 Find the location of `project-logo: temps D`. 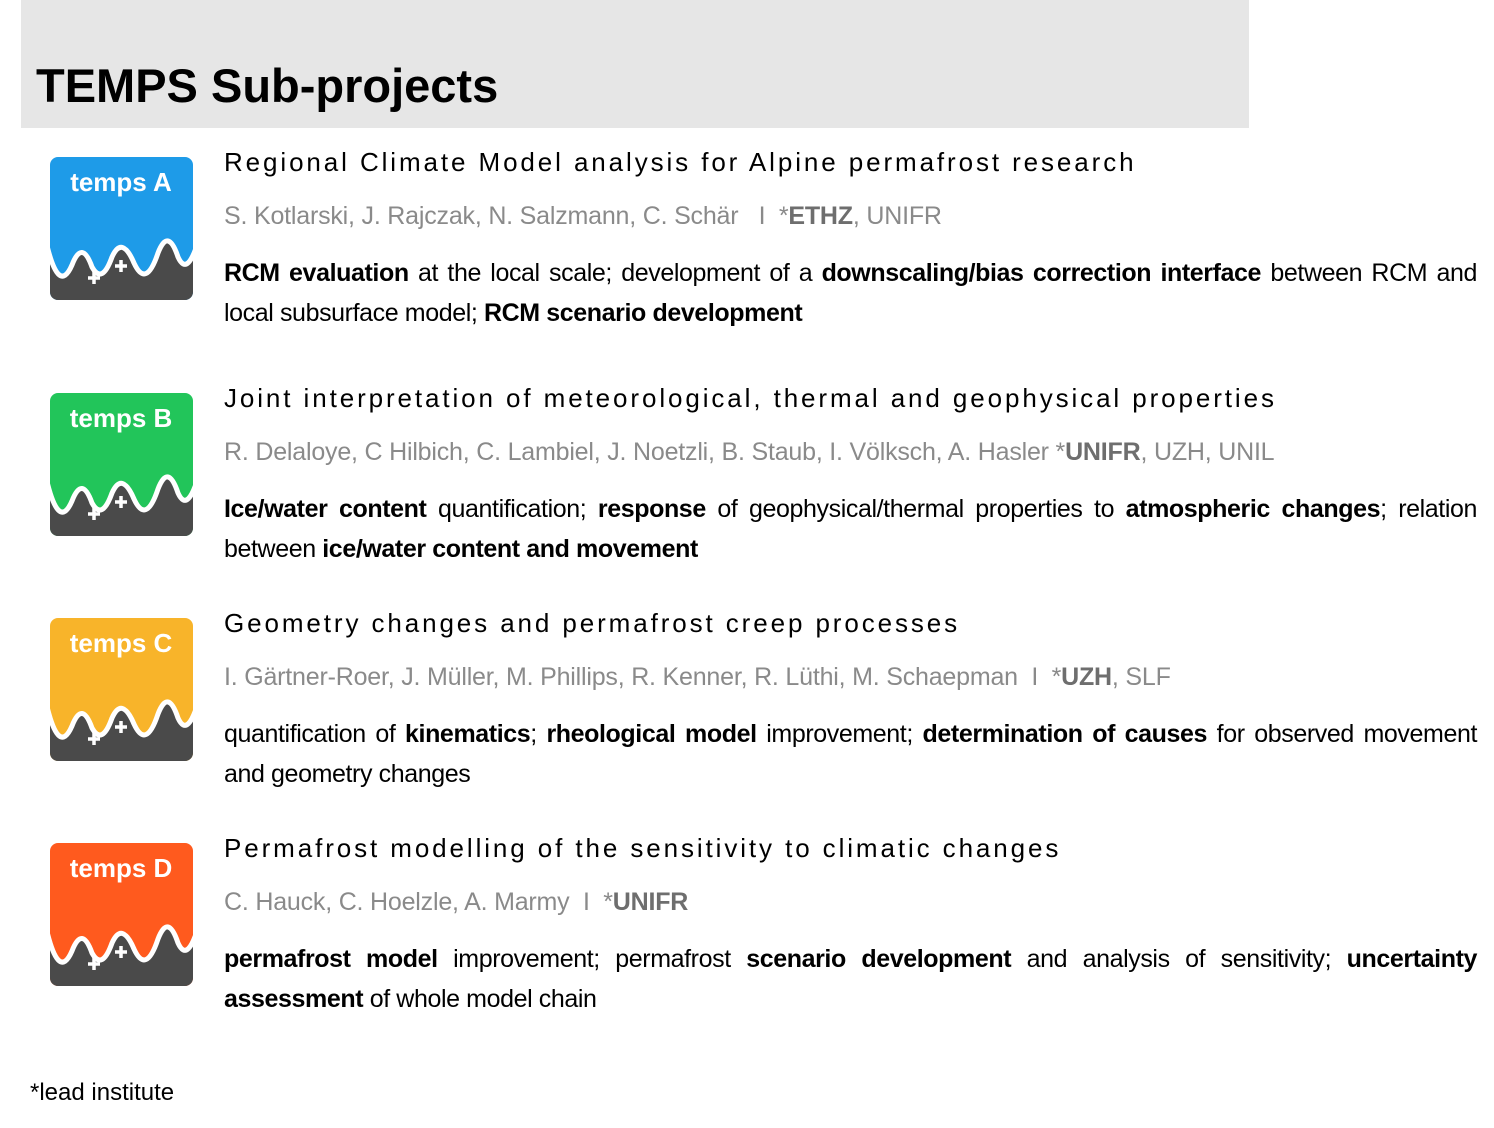

project-logo: temps D is located at coordinates (121, 914).